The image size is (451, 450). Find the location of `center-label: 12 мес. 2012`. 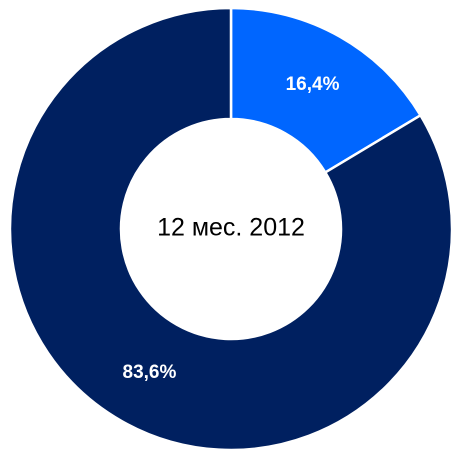

center-label: 12 мес. 2012 is located at coordinates (231, 228).